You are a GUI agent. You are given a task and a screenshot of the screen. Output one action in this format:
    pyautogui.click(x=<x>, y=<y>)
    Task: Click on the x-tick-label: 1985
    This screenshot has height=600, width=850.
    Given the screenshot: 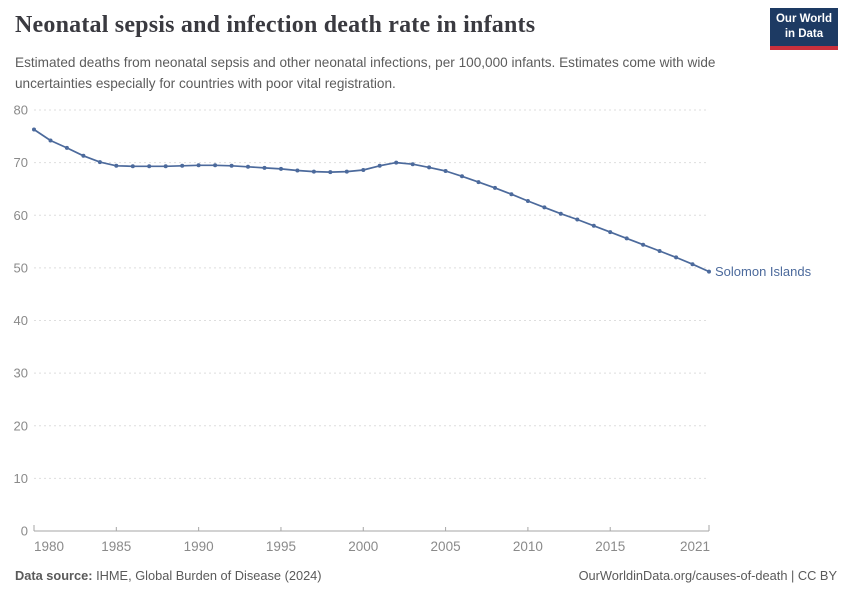 What is the action you would take?
    pyautogui.click(x=116, y=546)
    